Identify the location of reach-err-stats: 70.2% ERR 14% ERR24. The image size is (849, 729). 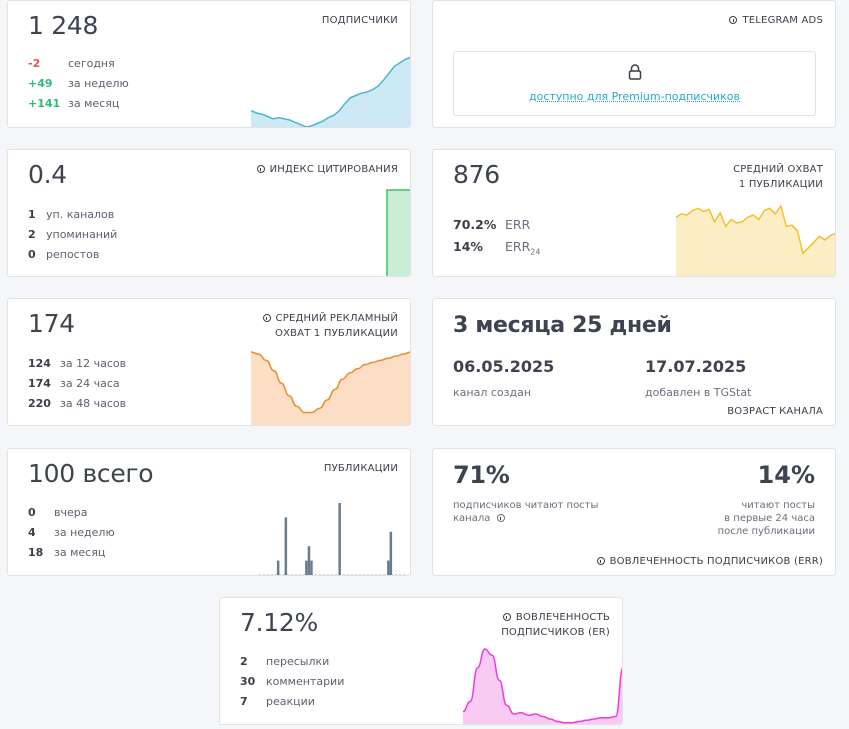
(496, 236).